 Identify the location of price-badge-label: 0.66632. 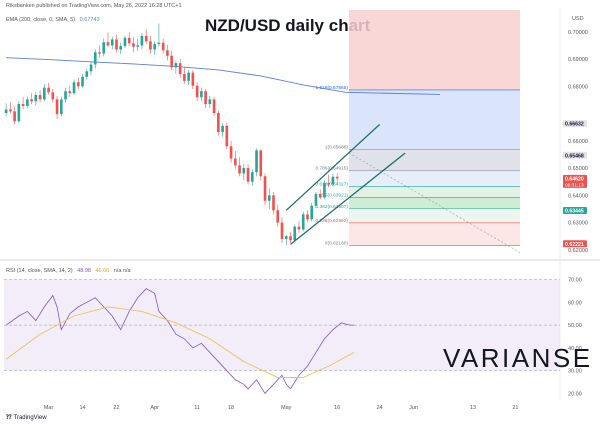
(574, 125).